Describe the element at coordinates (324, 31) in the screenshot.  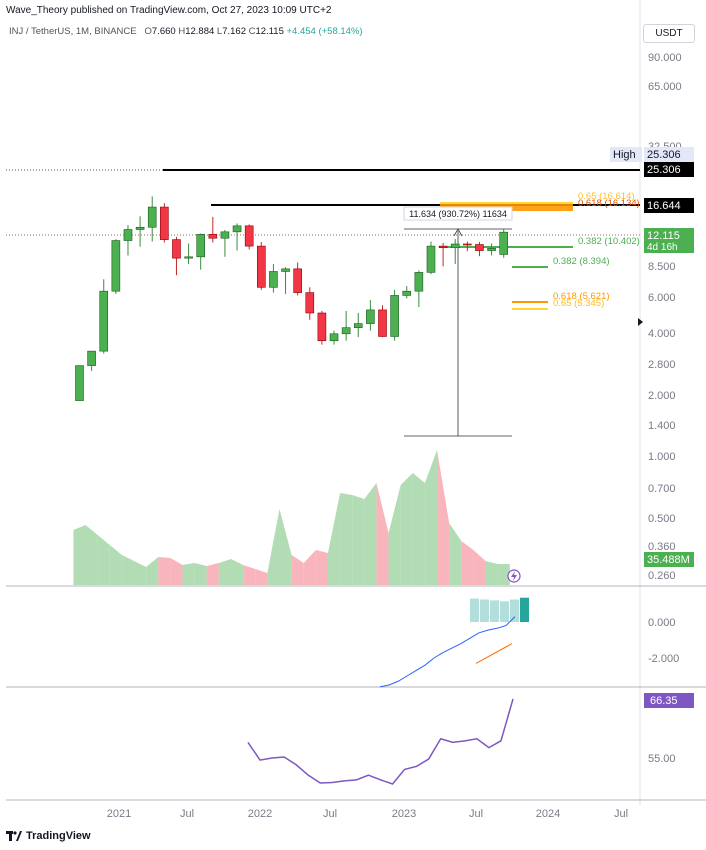
I see `change-value: +4.454 (+58.14%)` at that location.